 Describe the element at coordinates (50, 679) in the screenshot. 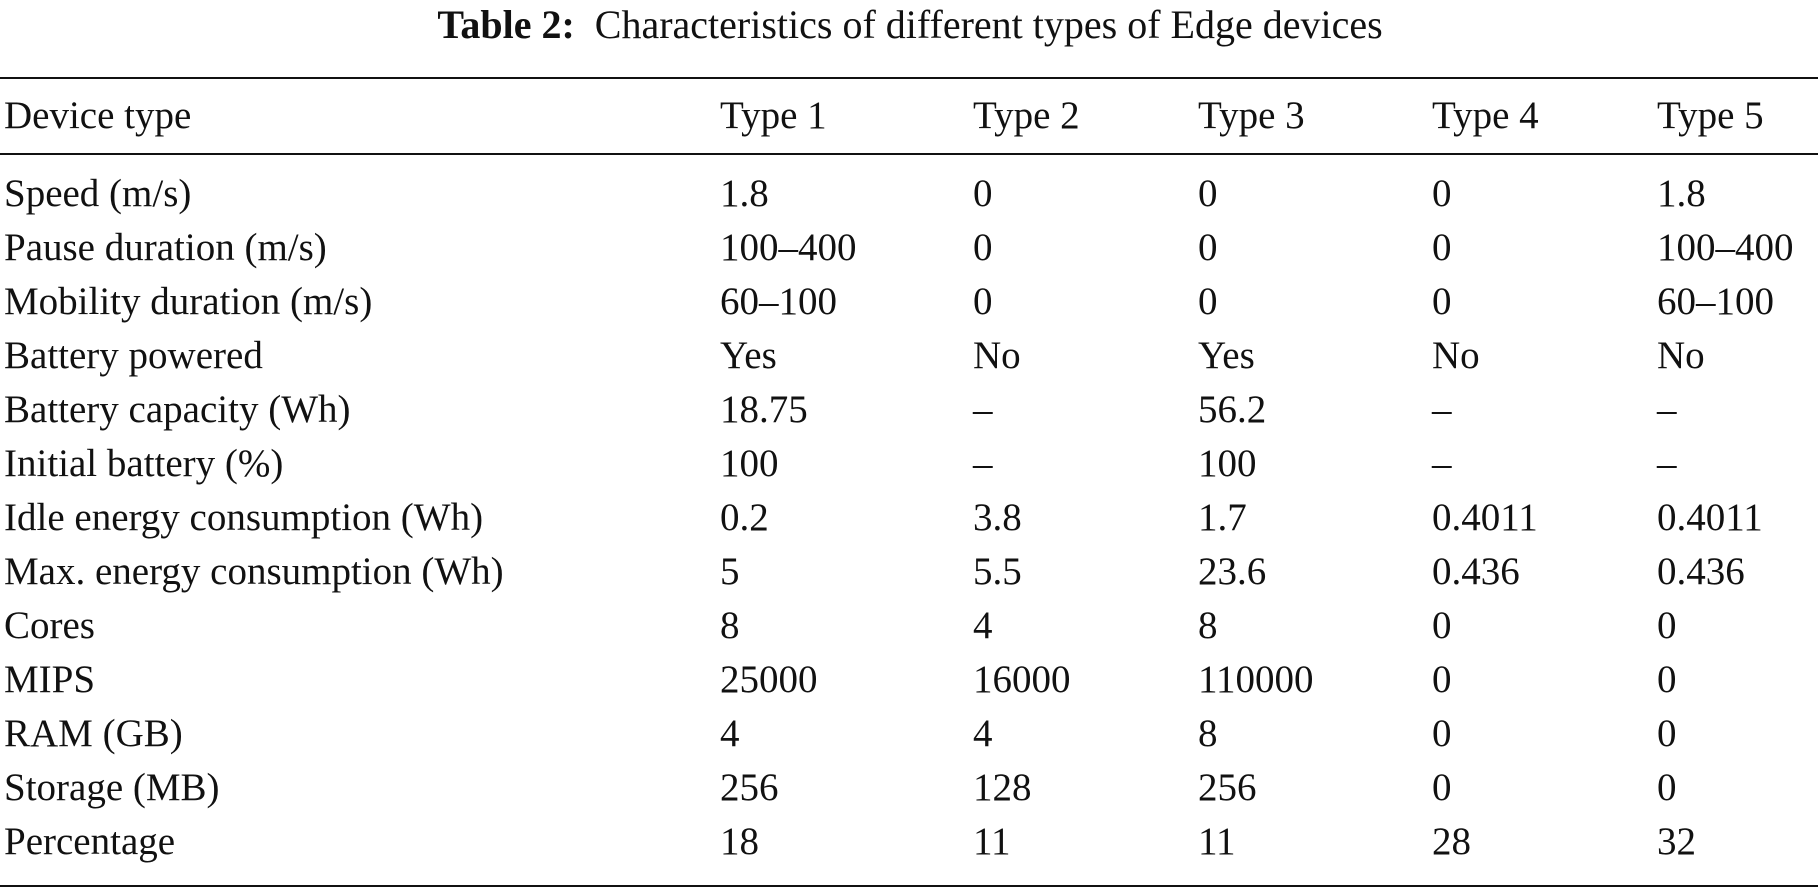

I see `row-label: MIPS` at that location.